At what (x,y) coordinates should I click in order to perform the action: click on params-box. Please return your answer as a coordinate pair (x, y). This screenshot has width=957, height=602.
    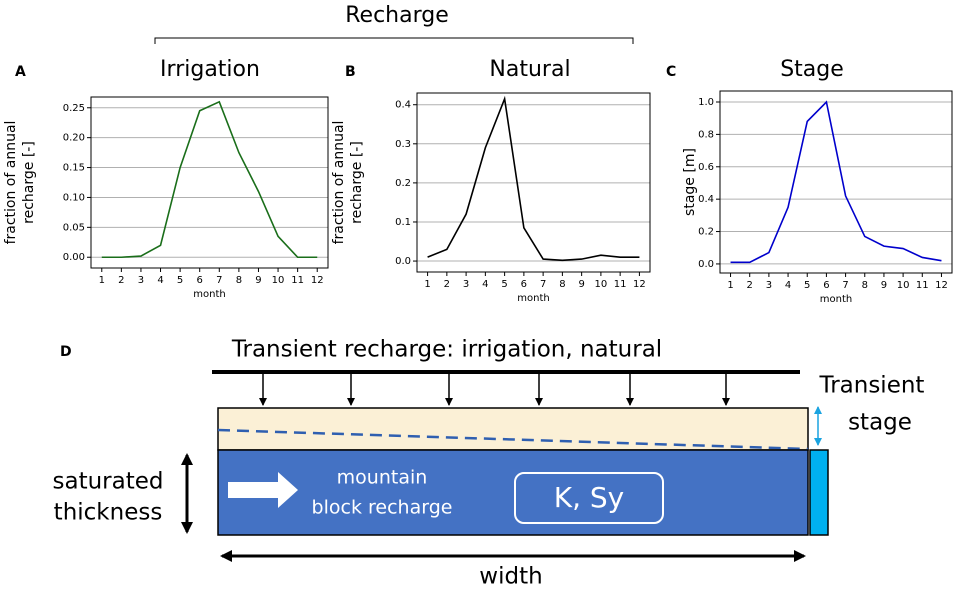
    Looking at the image, I should click on (589, 498).